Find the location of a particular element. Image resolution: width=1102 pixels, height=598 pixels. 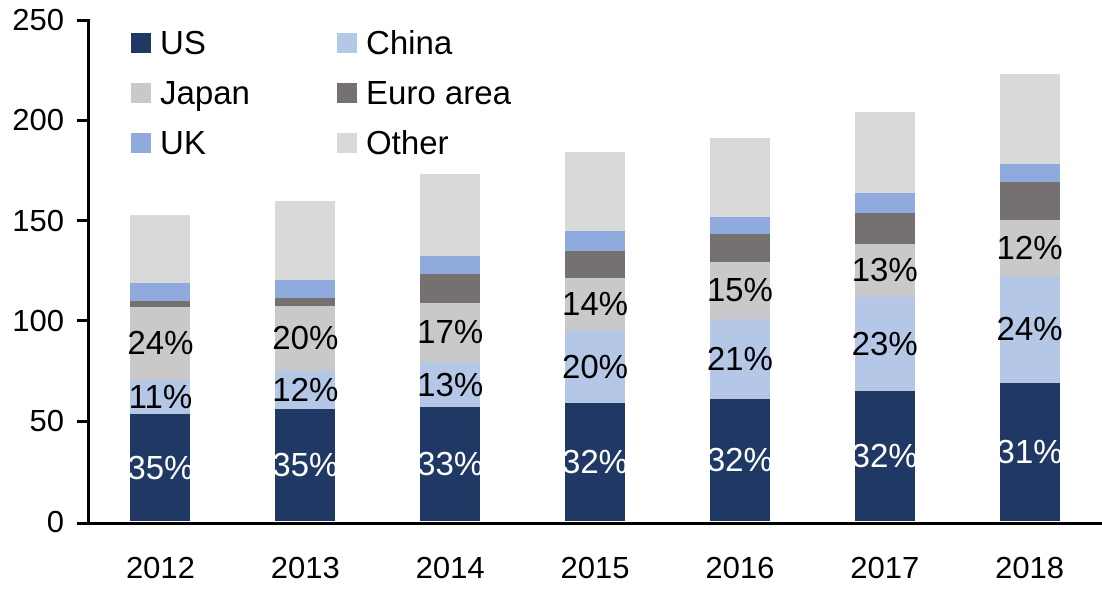

bar-label-us-2015: 32% is located at coordinates (595, 462).